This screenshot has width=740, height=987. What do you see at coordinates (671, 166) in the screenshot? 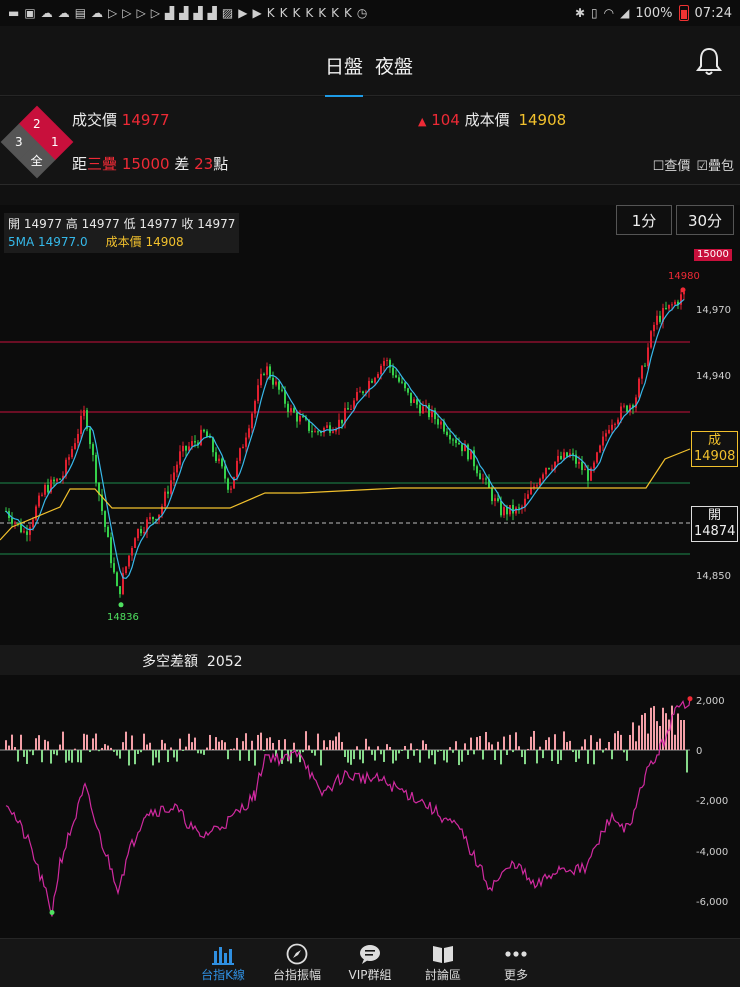
I see `check-price-option: ☐查價` at bounding box center [671, 166].